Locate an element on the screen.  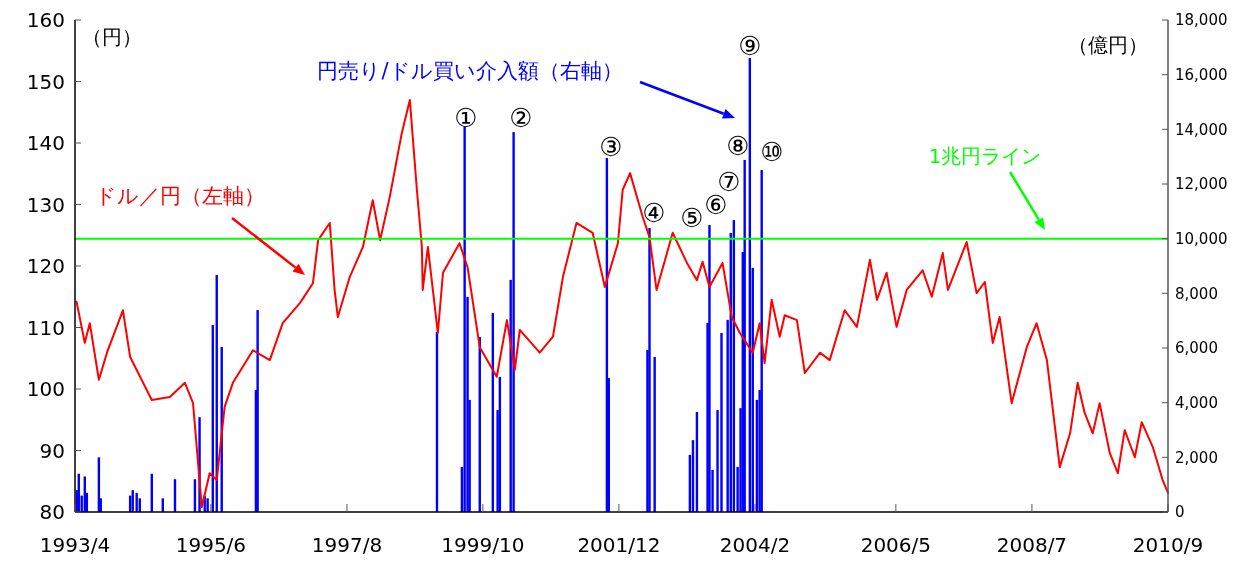
y-tick-label: 90 is located at coordinates (52, 450).